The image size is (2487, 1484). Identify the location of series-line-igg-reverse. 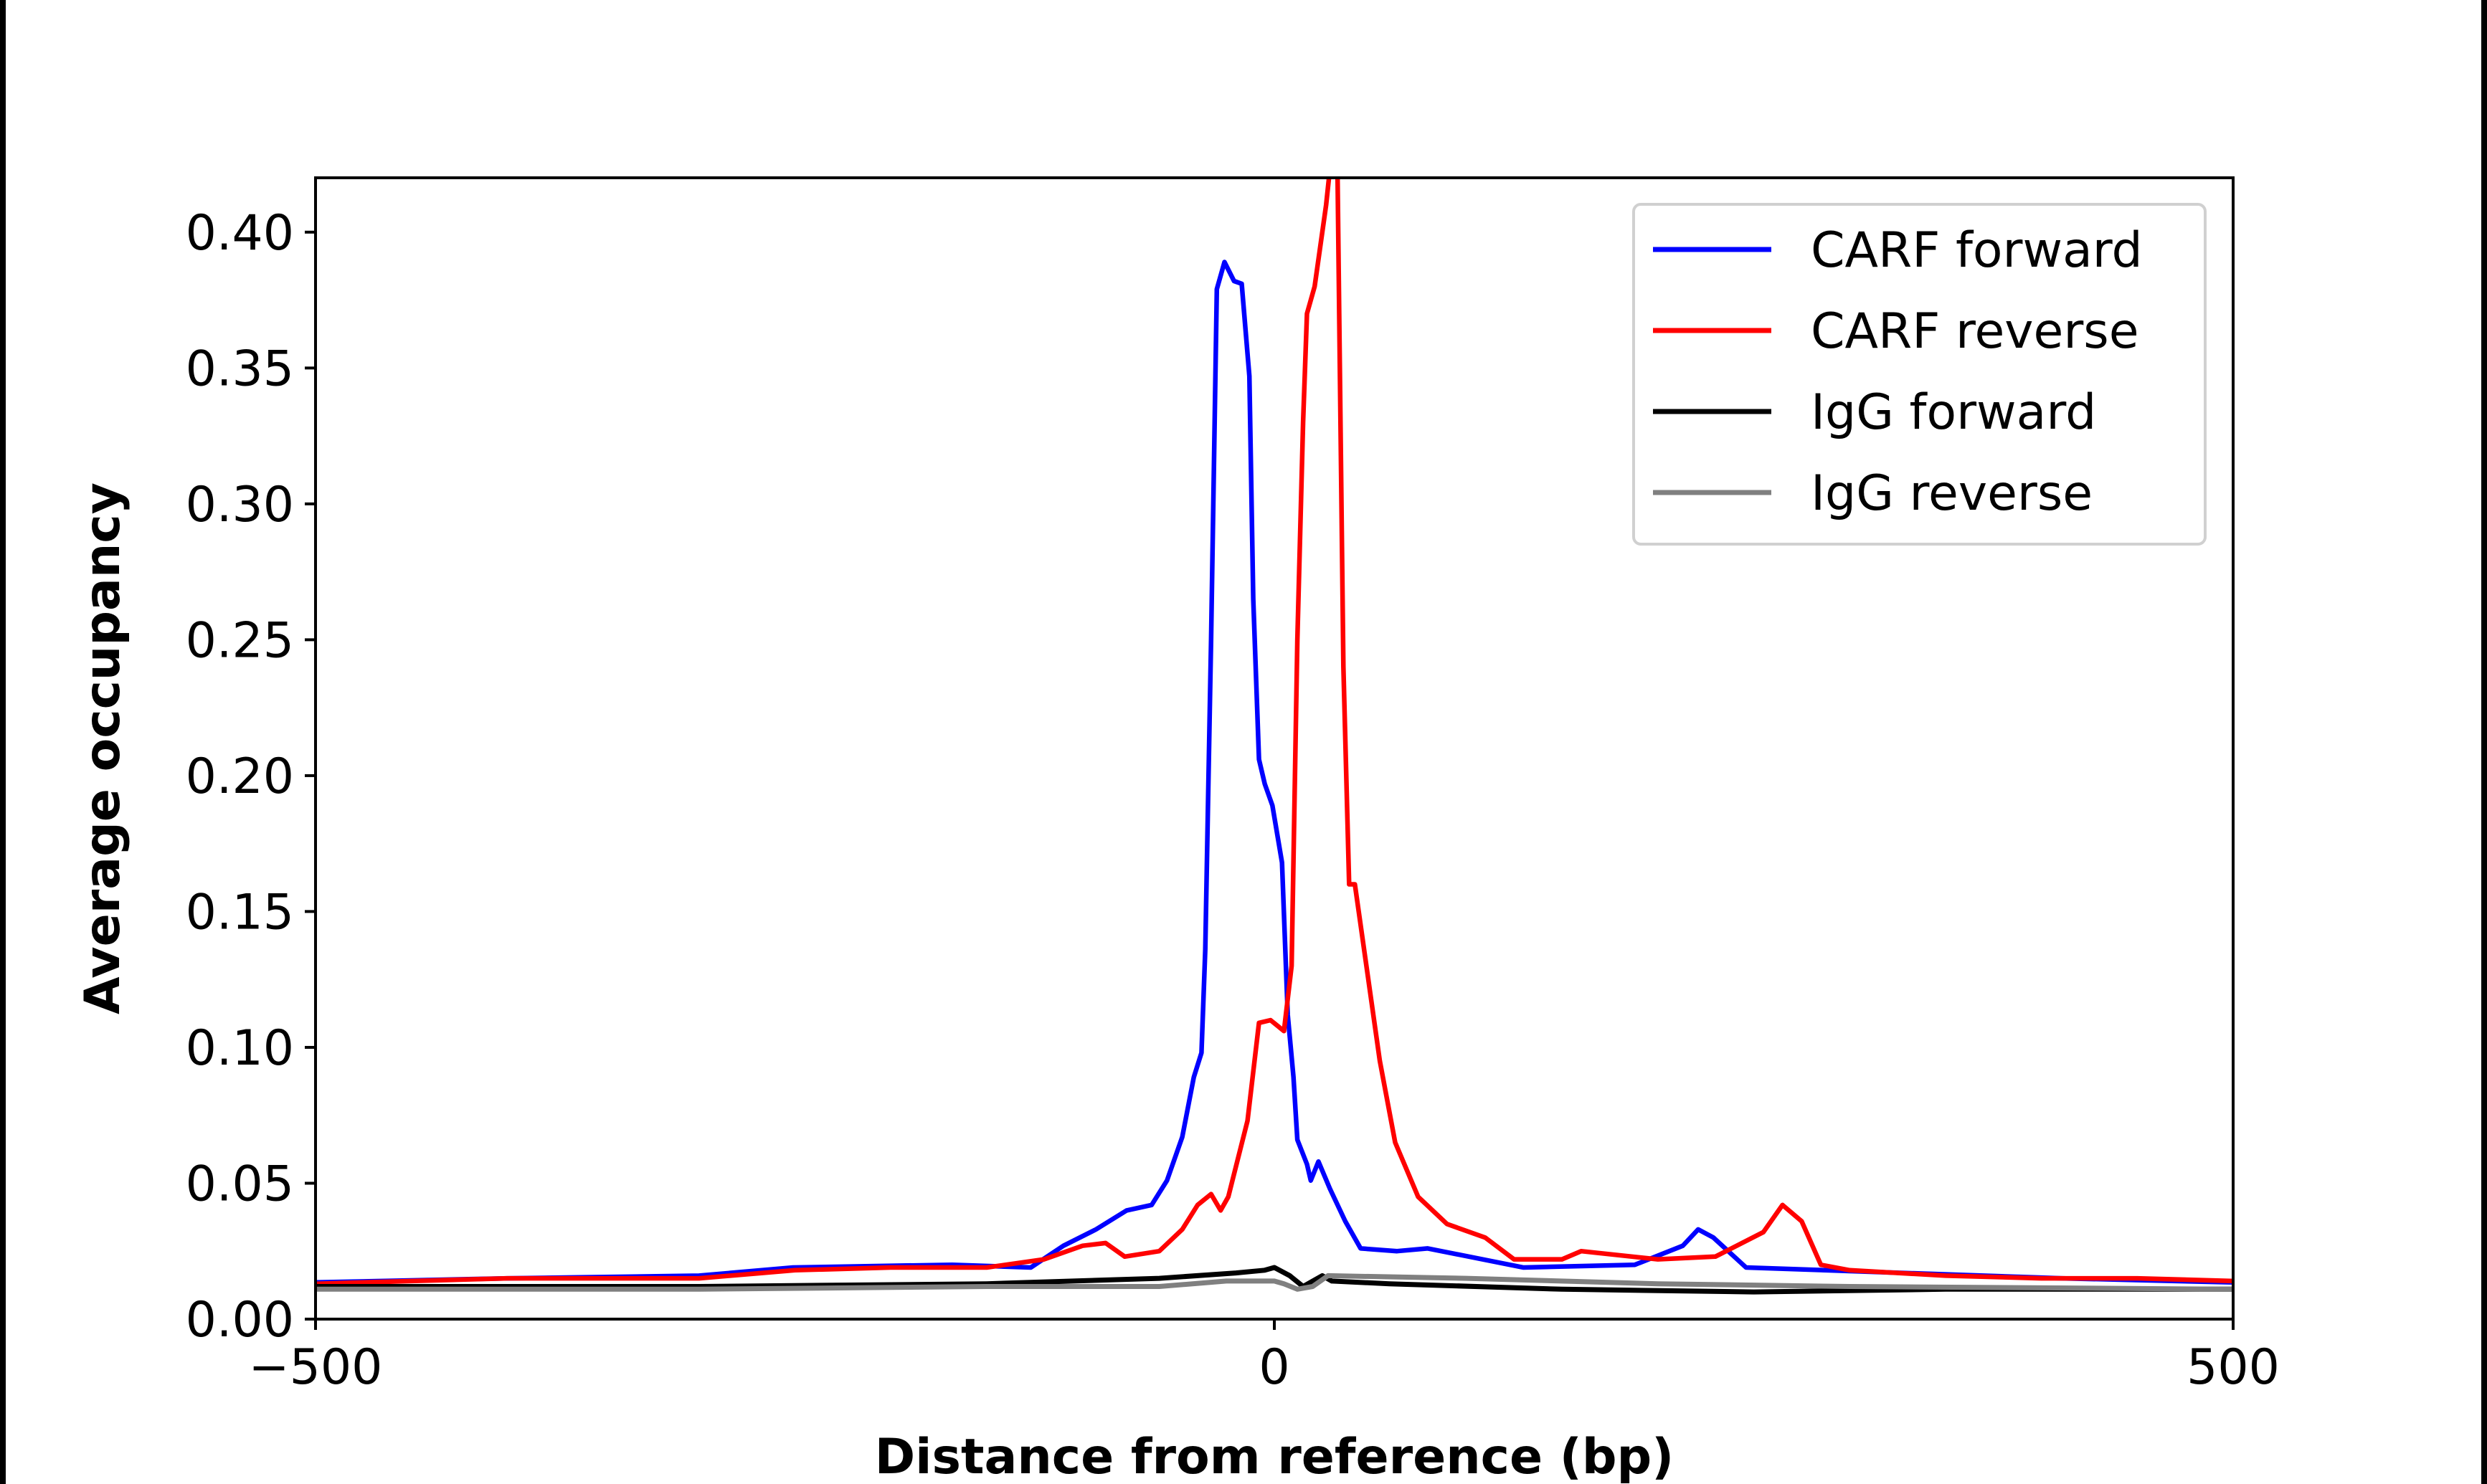
(1275, 1283).